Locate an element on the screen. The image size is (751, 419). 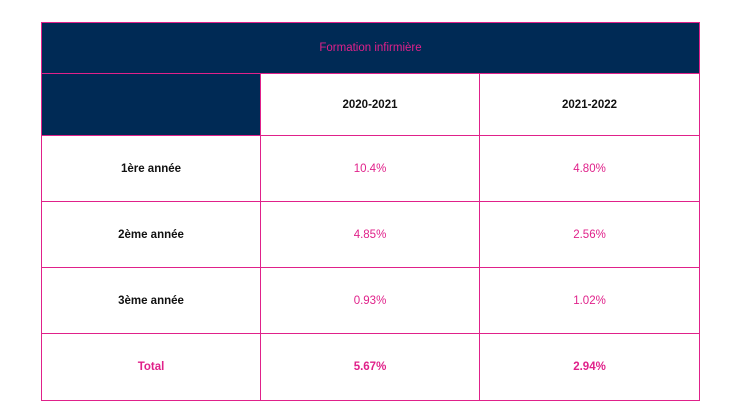
table-cell: 4.85% is located at coordinates (370, 234).